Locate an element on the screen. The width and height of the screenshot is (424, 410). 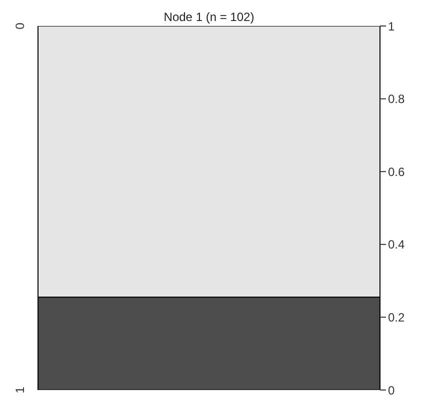
y-tick-label: 0.2 is located at coordinates (397, 317).